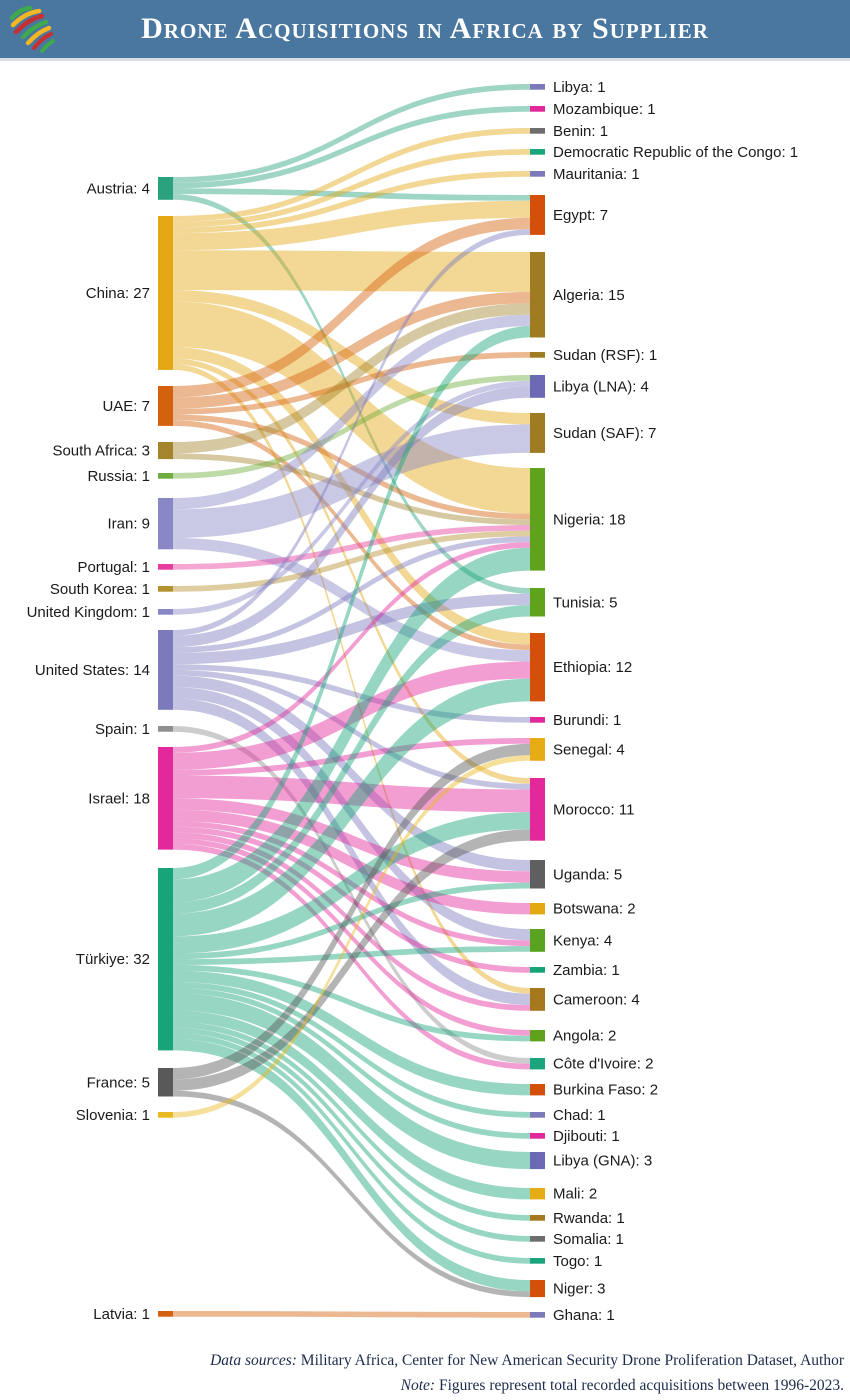 This screenshot has width=850, height=1400. I want to click on node-angola, so click(537, 1036).